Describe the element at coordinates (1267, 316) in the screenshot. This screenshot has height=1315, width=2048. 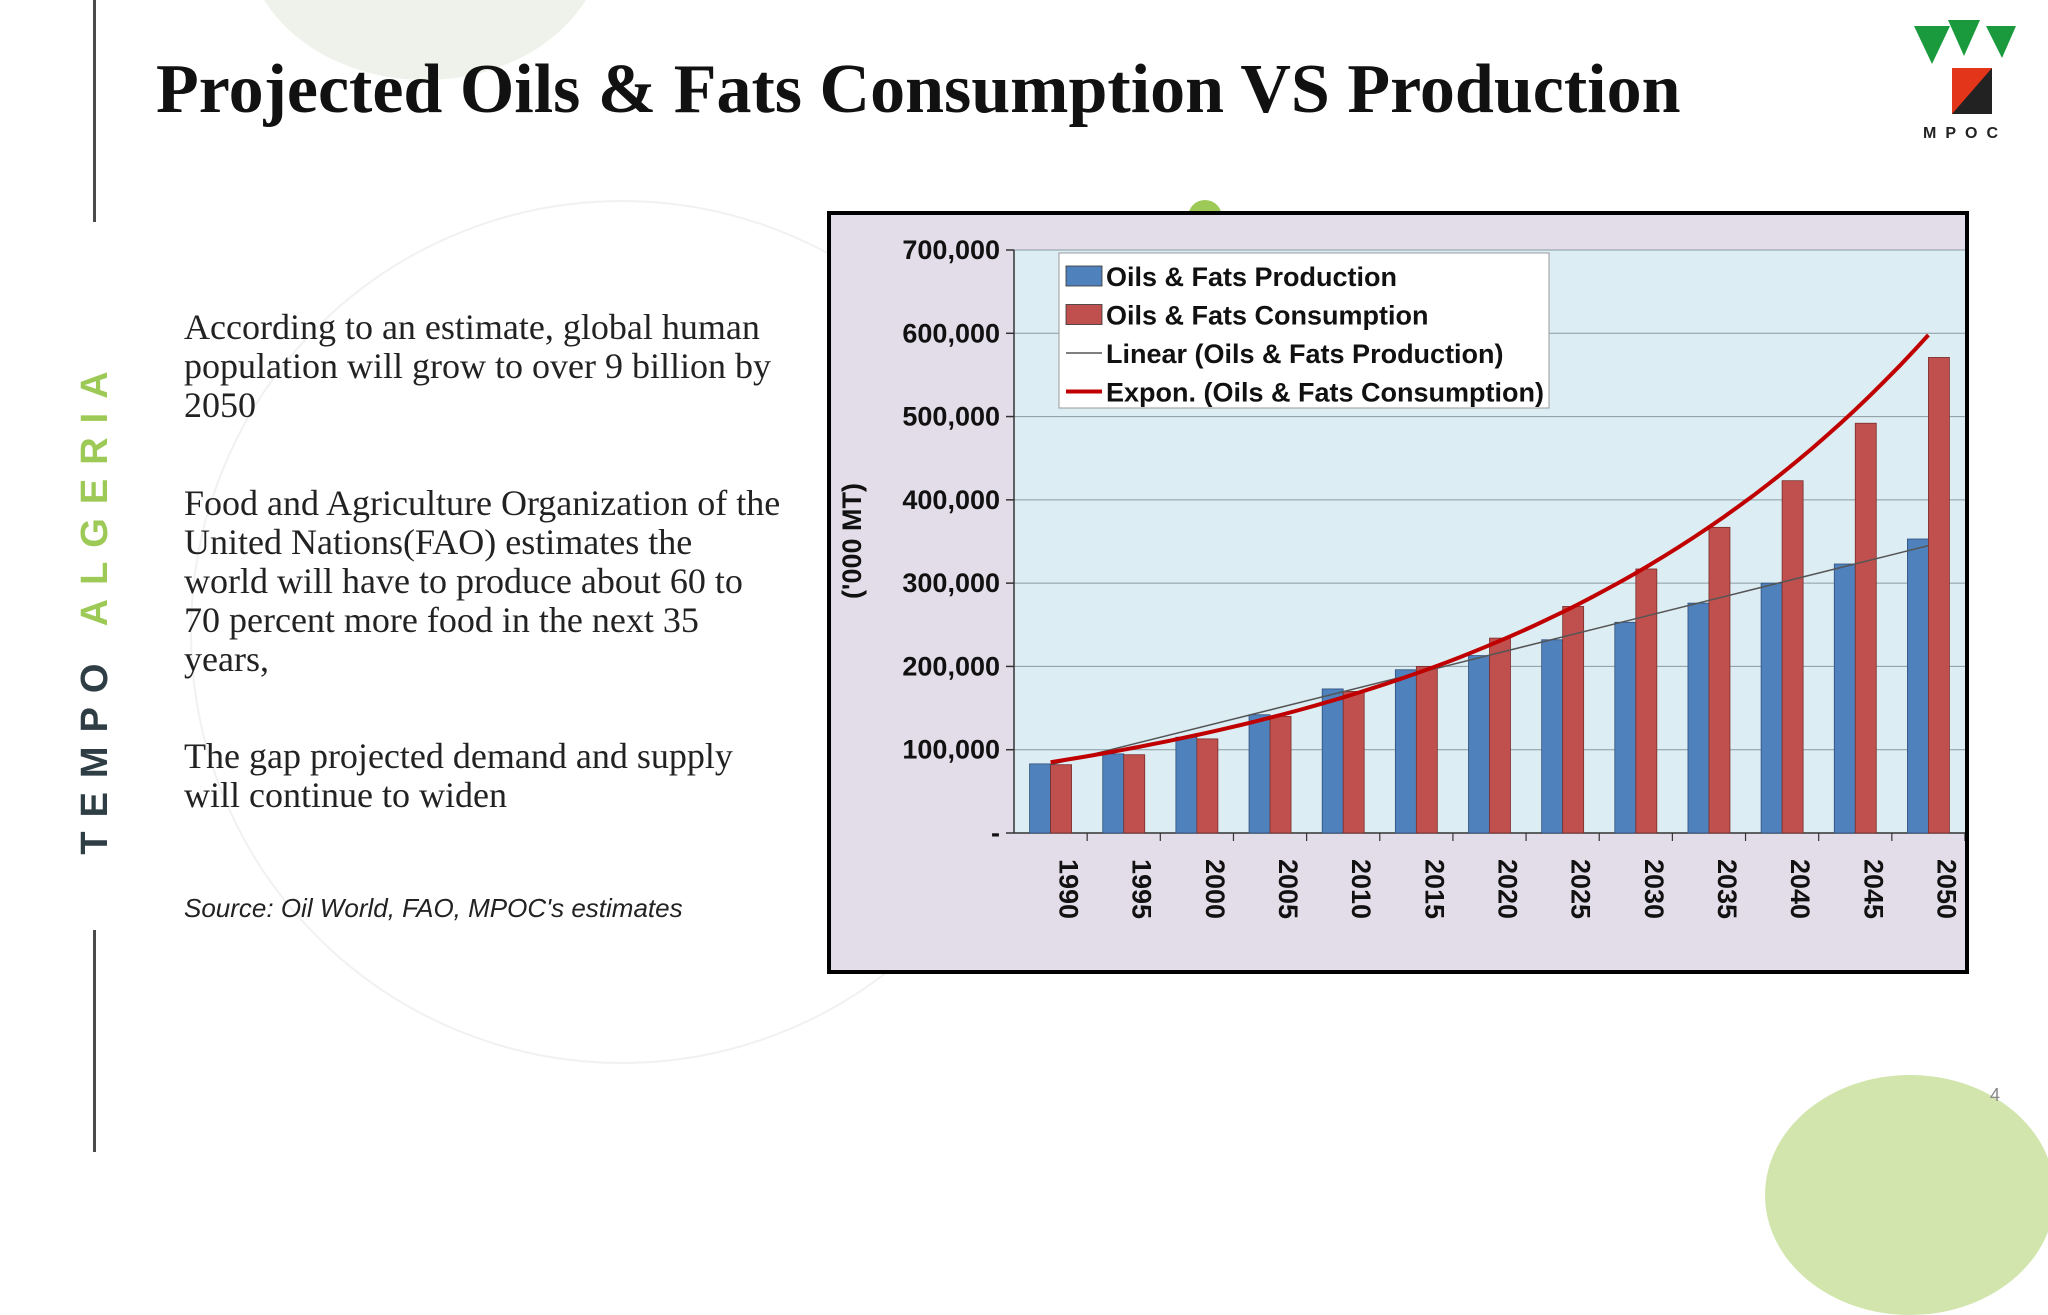
I see `legend-consumption-label: Oils & Fats Consumption` at that location.